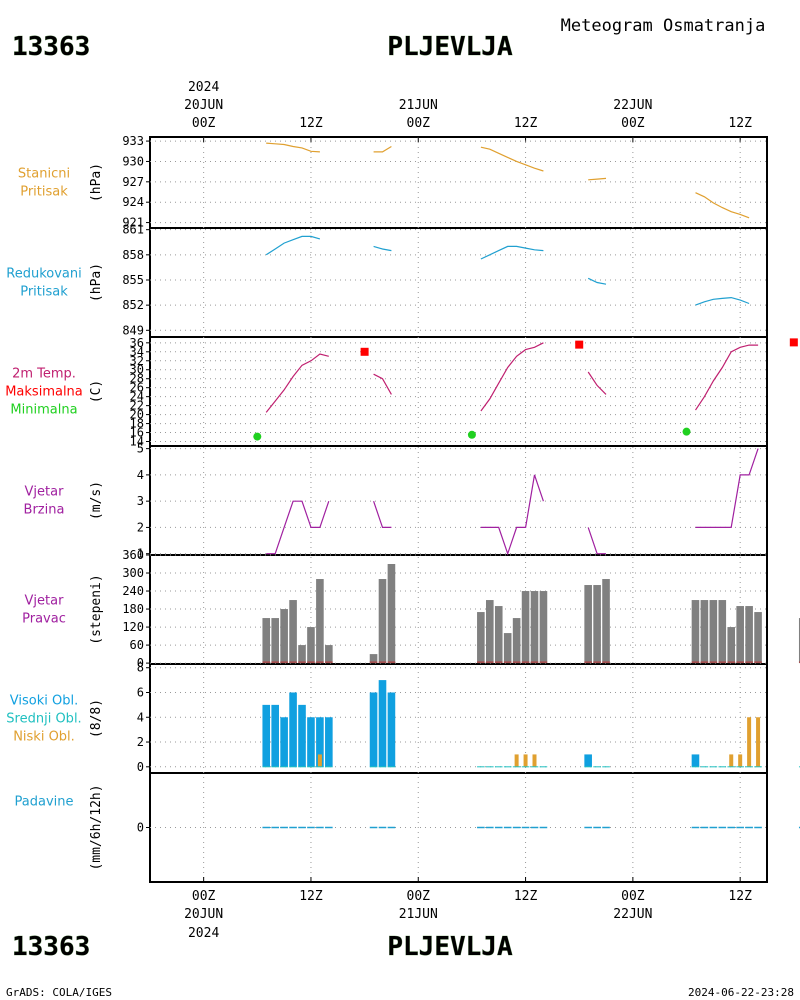  Describe the element at coordinates (137, 442) in the screenshot. I see `y-tick-label-temperature: 14` at that location.